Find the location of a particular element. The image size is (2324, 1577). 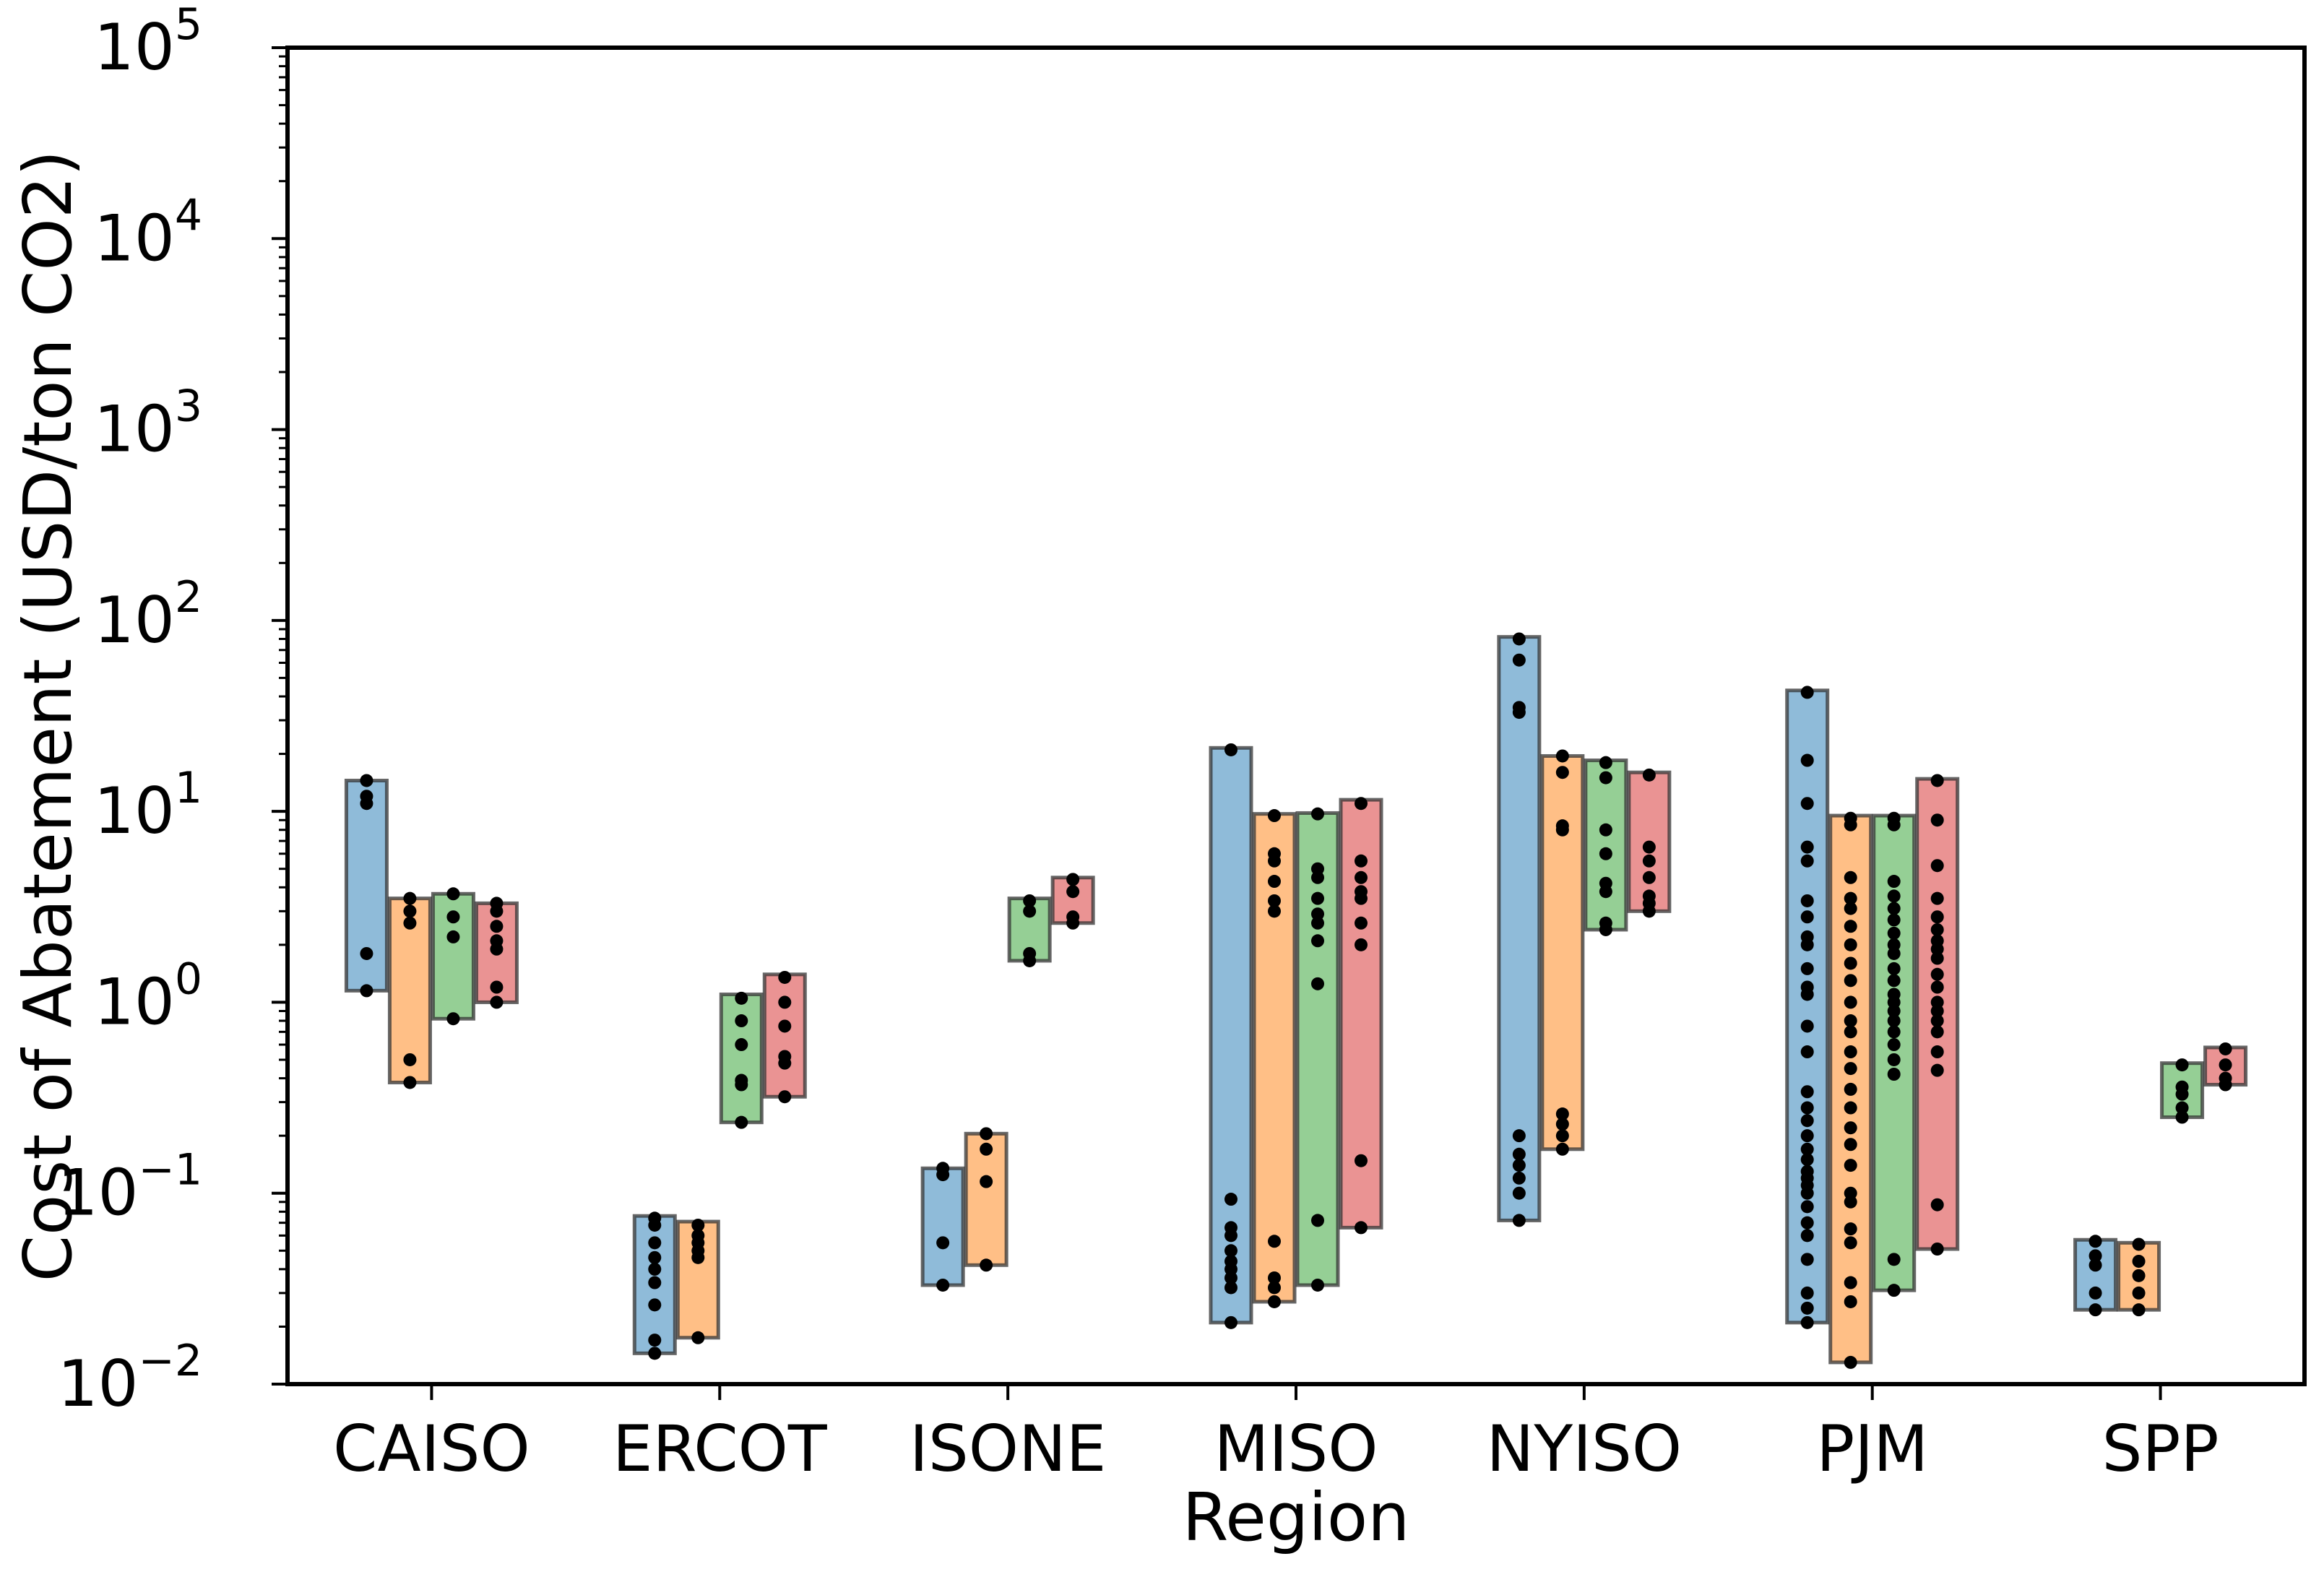

y-tick-label: 10⁴ is located at coordinates (148, 232).